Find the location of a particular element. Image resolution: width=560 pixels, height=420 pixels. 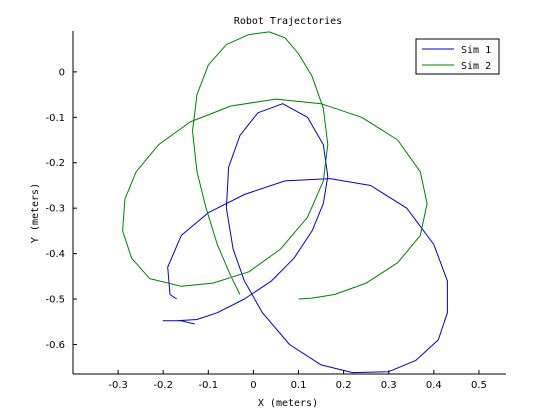

legend-label-2: Sim 2 is located at coordinates (476, 66).